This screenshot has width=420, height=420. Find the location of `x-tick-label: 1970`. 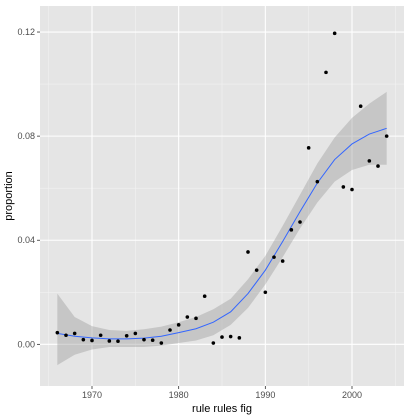

x-tick-label: 1970 is located at coordinates (92, 395).